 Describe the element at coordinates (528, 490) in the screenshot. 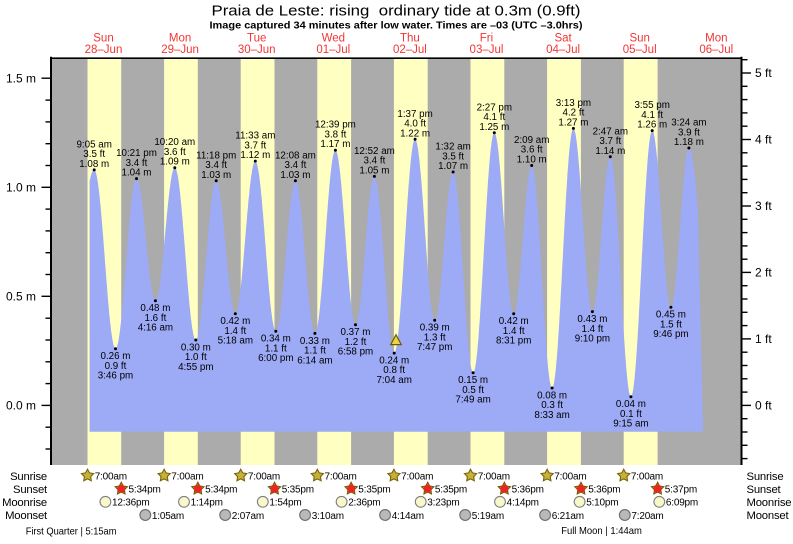

I see `svg-text: 5:36pm` at that location.